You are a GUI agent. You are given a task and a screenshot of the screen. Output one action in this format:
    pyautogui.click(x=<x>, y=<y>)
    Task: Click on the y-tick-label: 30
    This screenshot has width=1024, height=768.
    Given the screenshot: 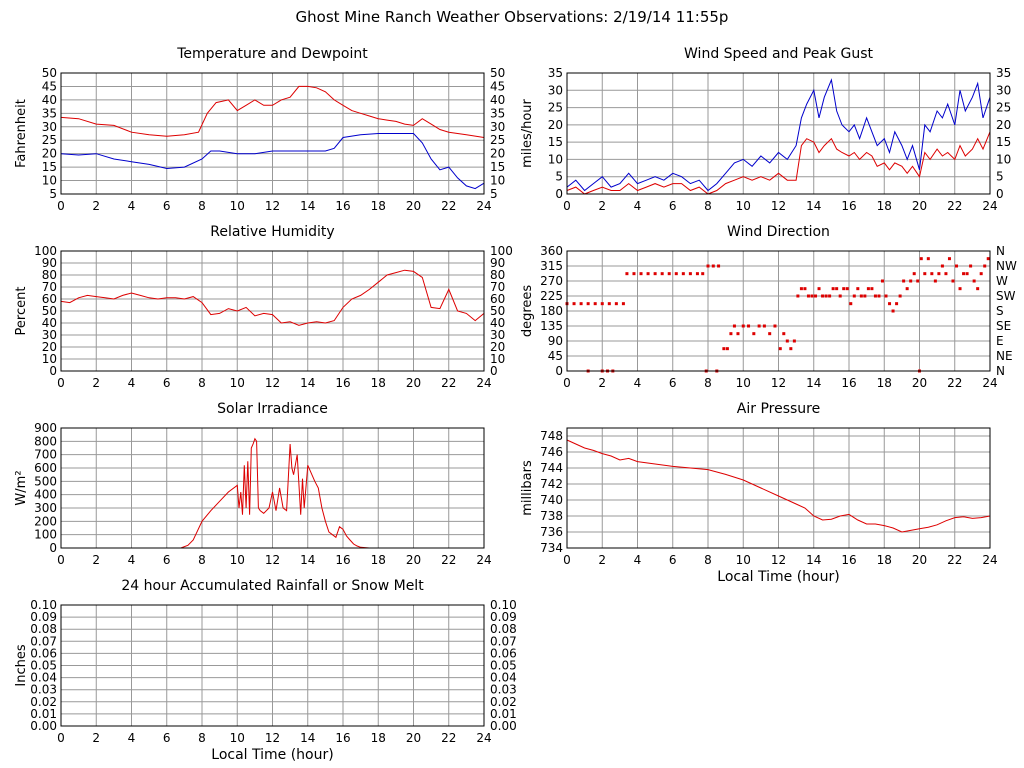 What is the action you would take?
    pyautogui.click(x=555, y=90)
    